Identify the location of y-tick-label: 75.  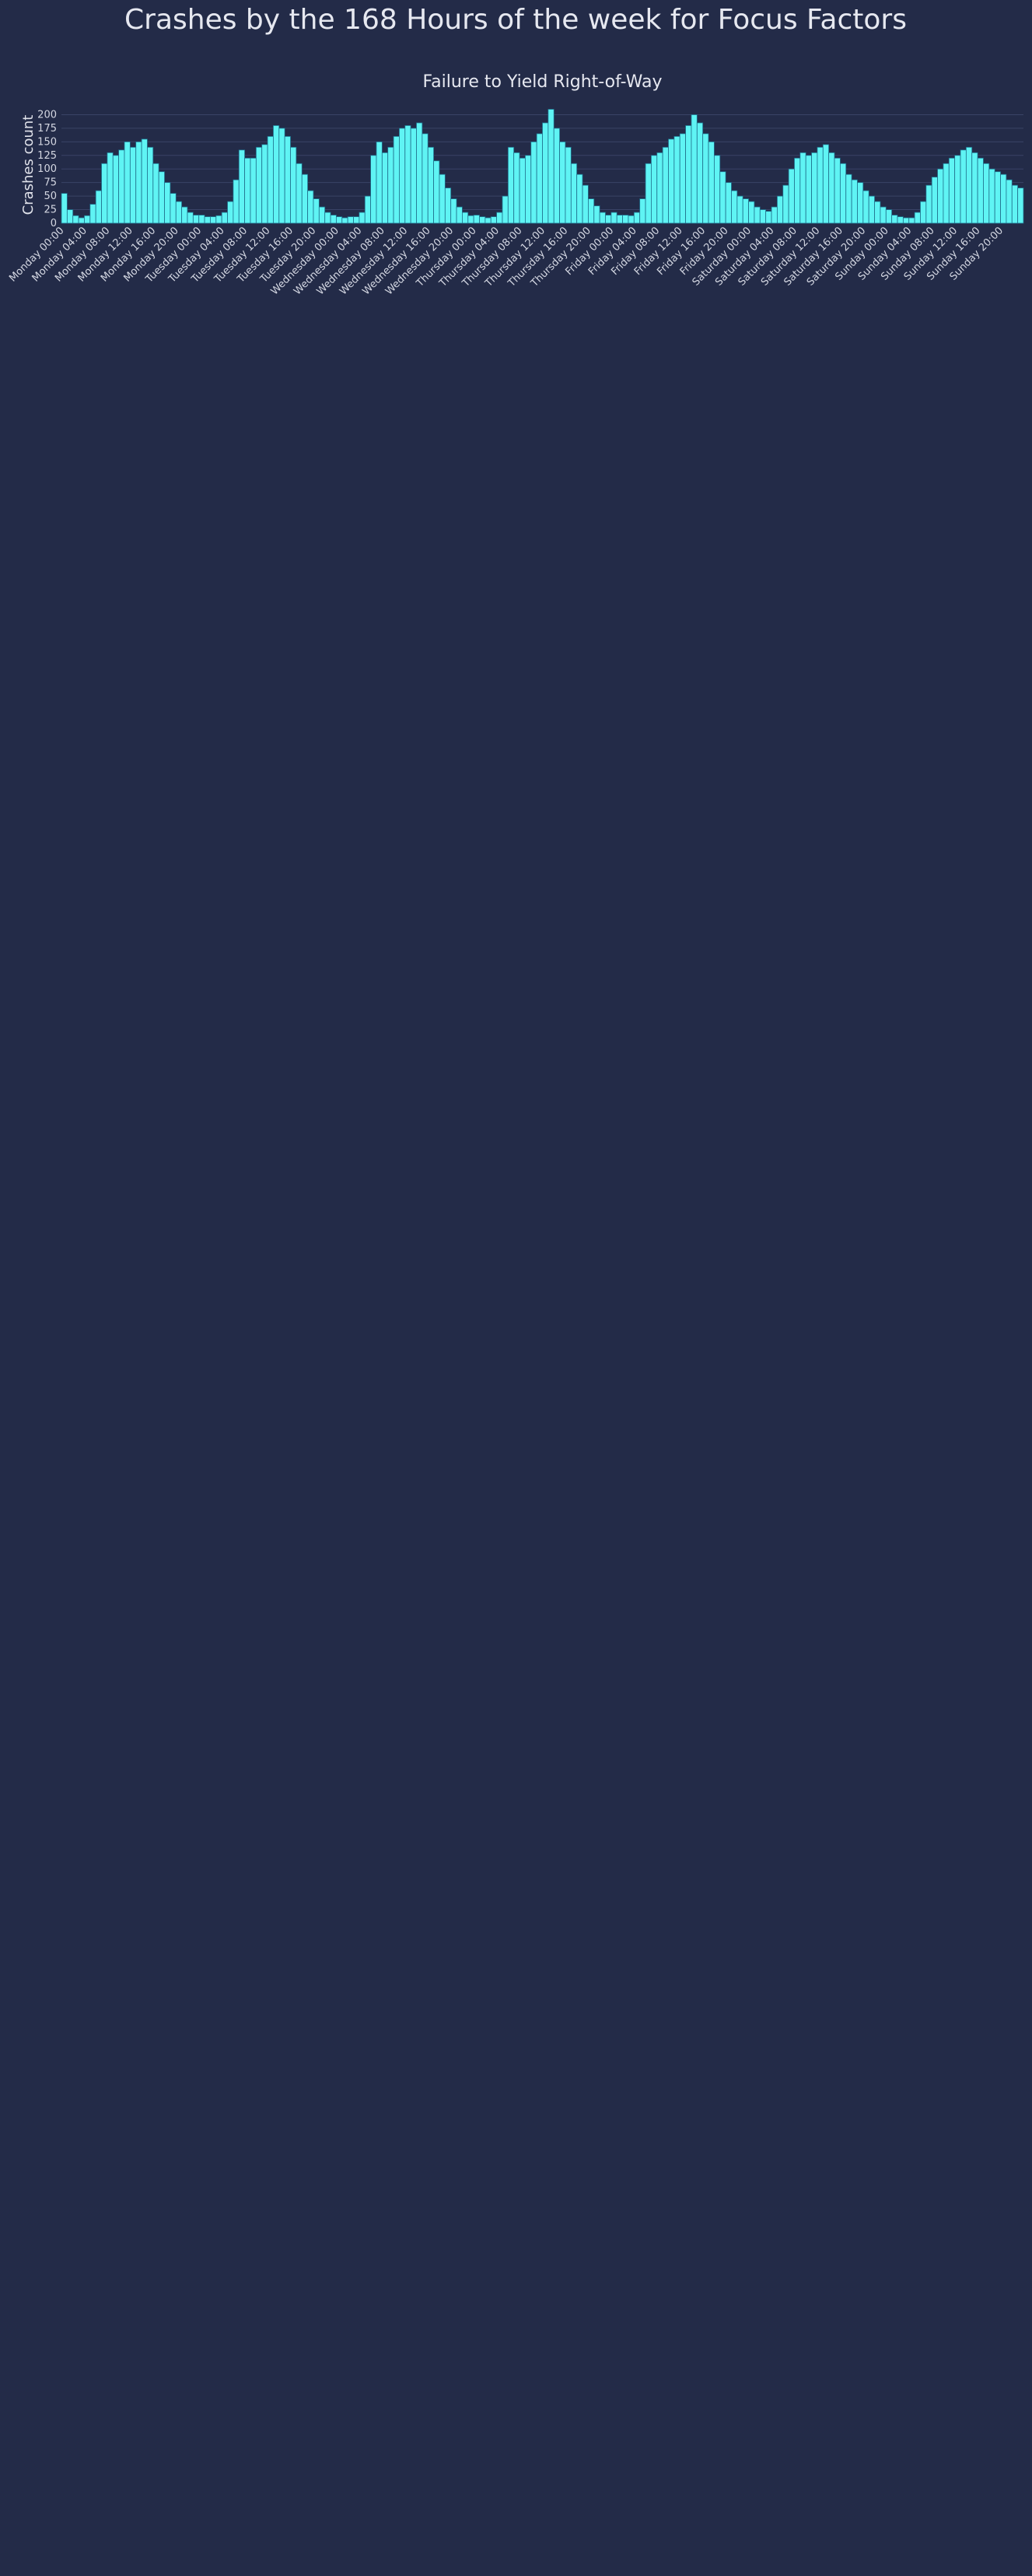
(50, 183).